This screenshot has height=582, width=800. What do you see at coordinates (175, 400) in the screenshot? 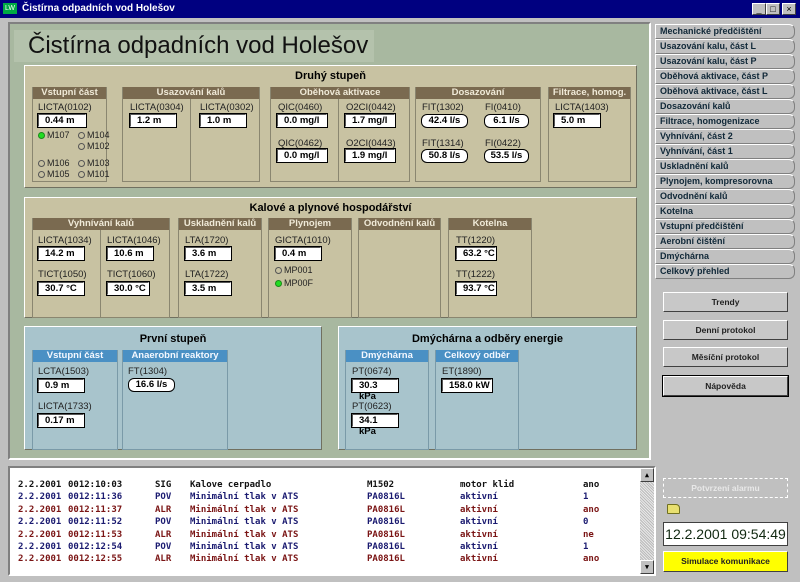
I see `group-anaerobni-reaktory: Anaerobní reaktory` at bounding box center [175, 400].